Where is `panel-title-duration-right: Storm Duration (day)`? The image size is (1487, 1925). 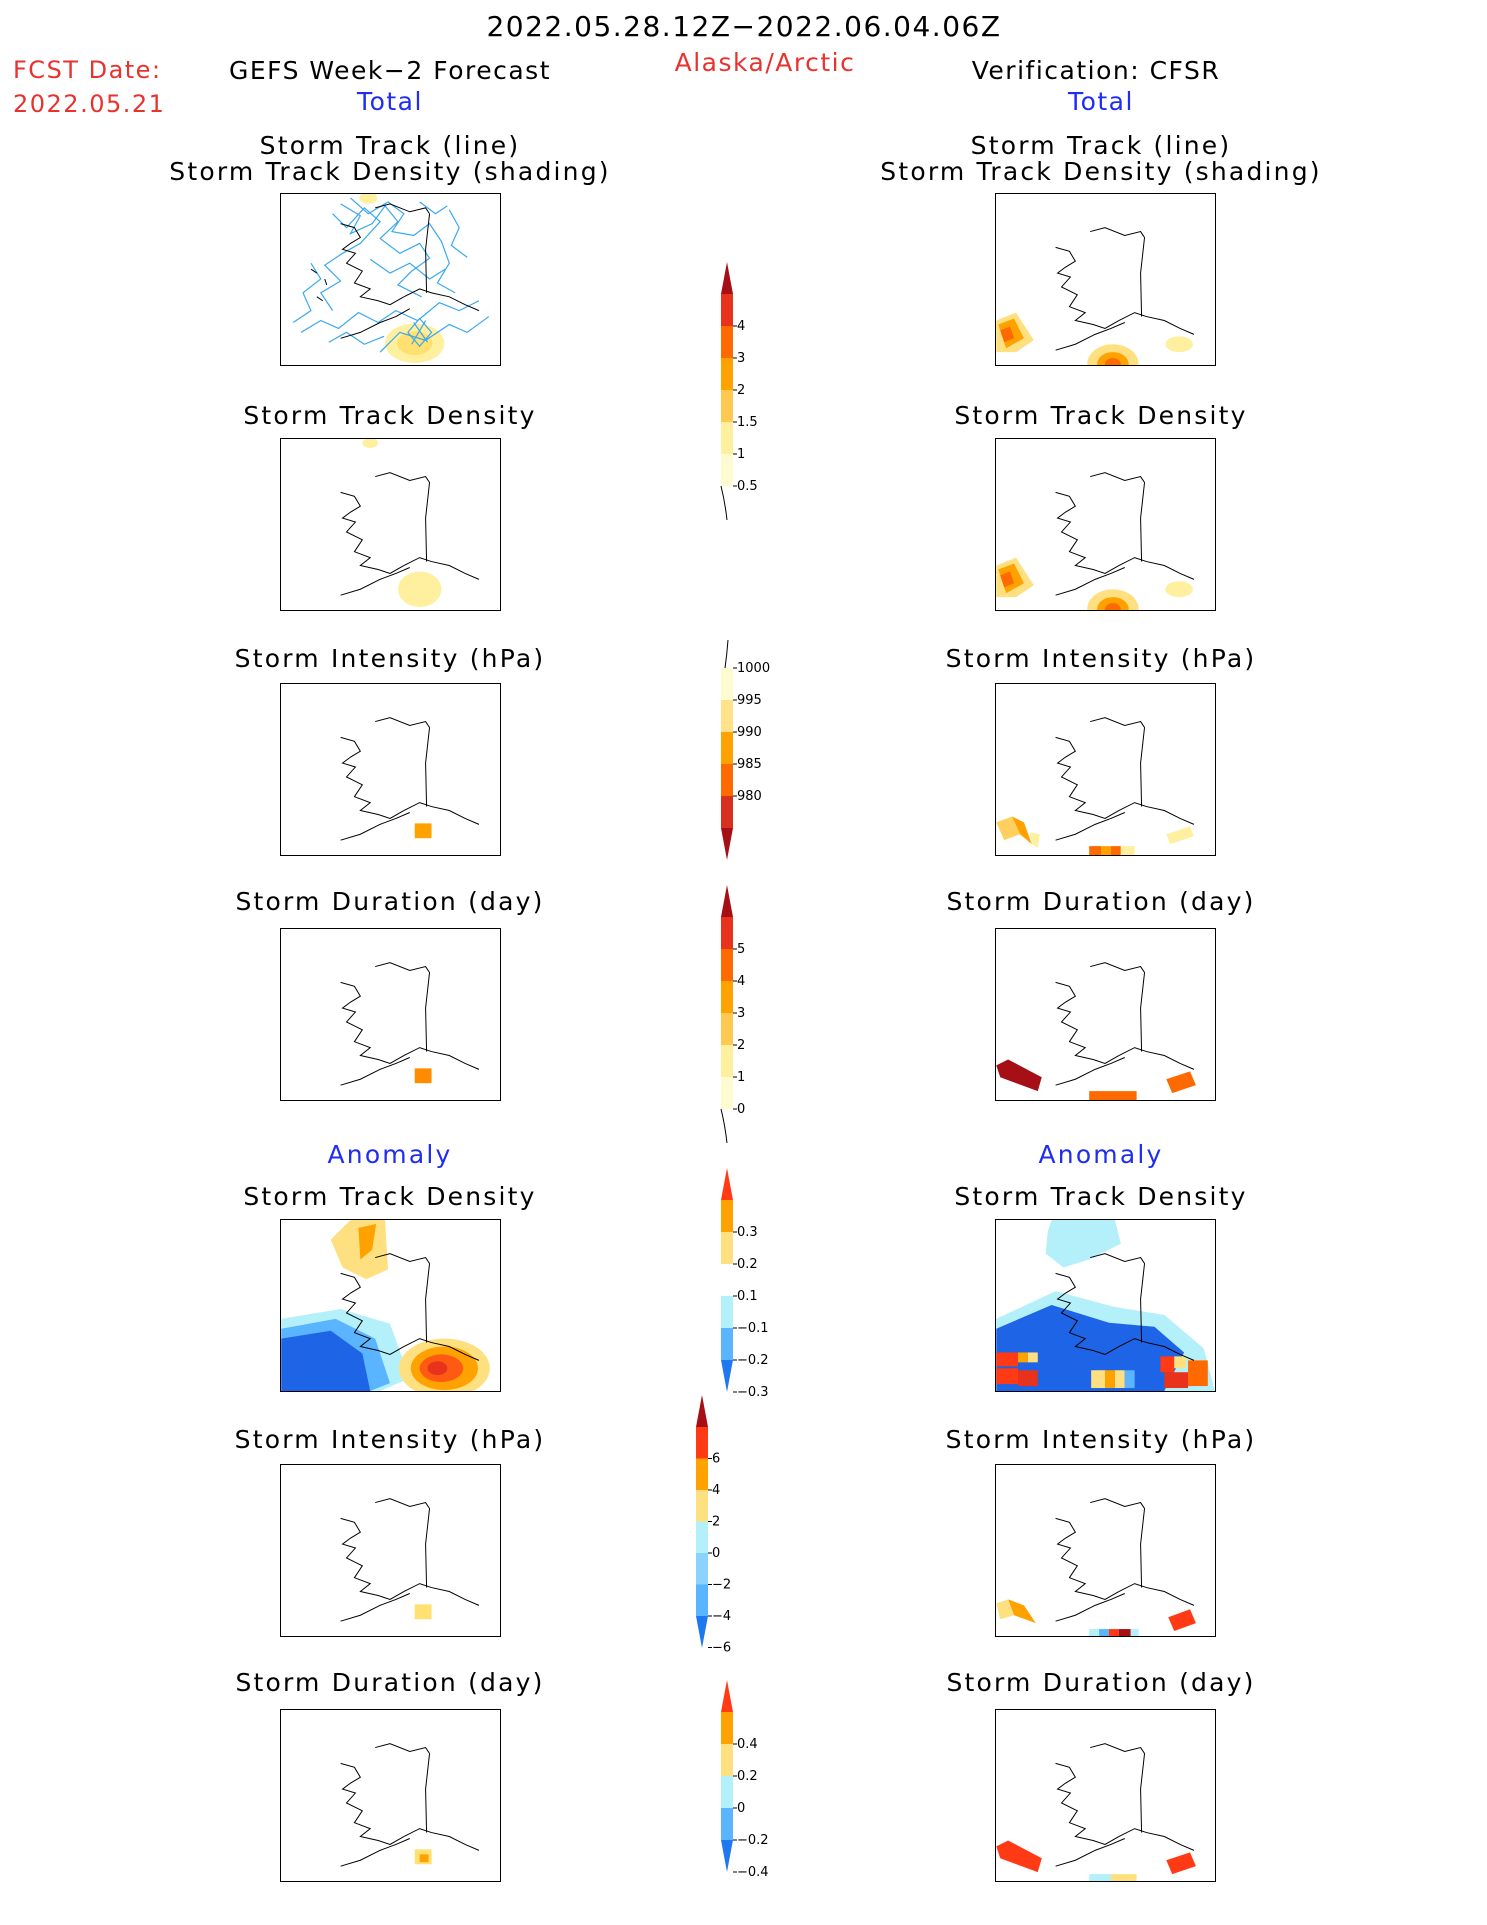 panel-title-duration-right: Storm Duration (day) is located at coordinates (1101, 901).